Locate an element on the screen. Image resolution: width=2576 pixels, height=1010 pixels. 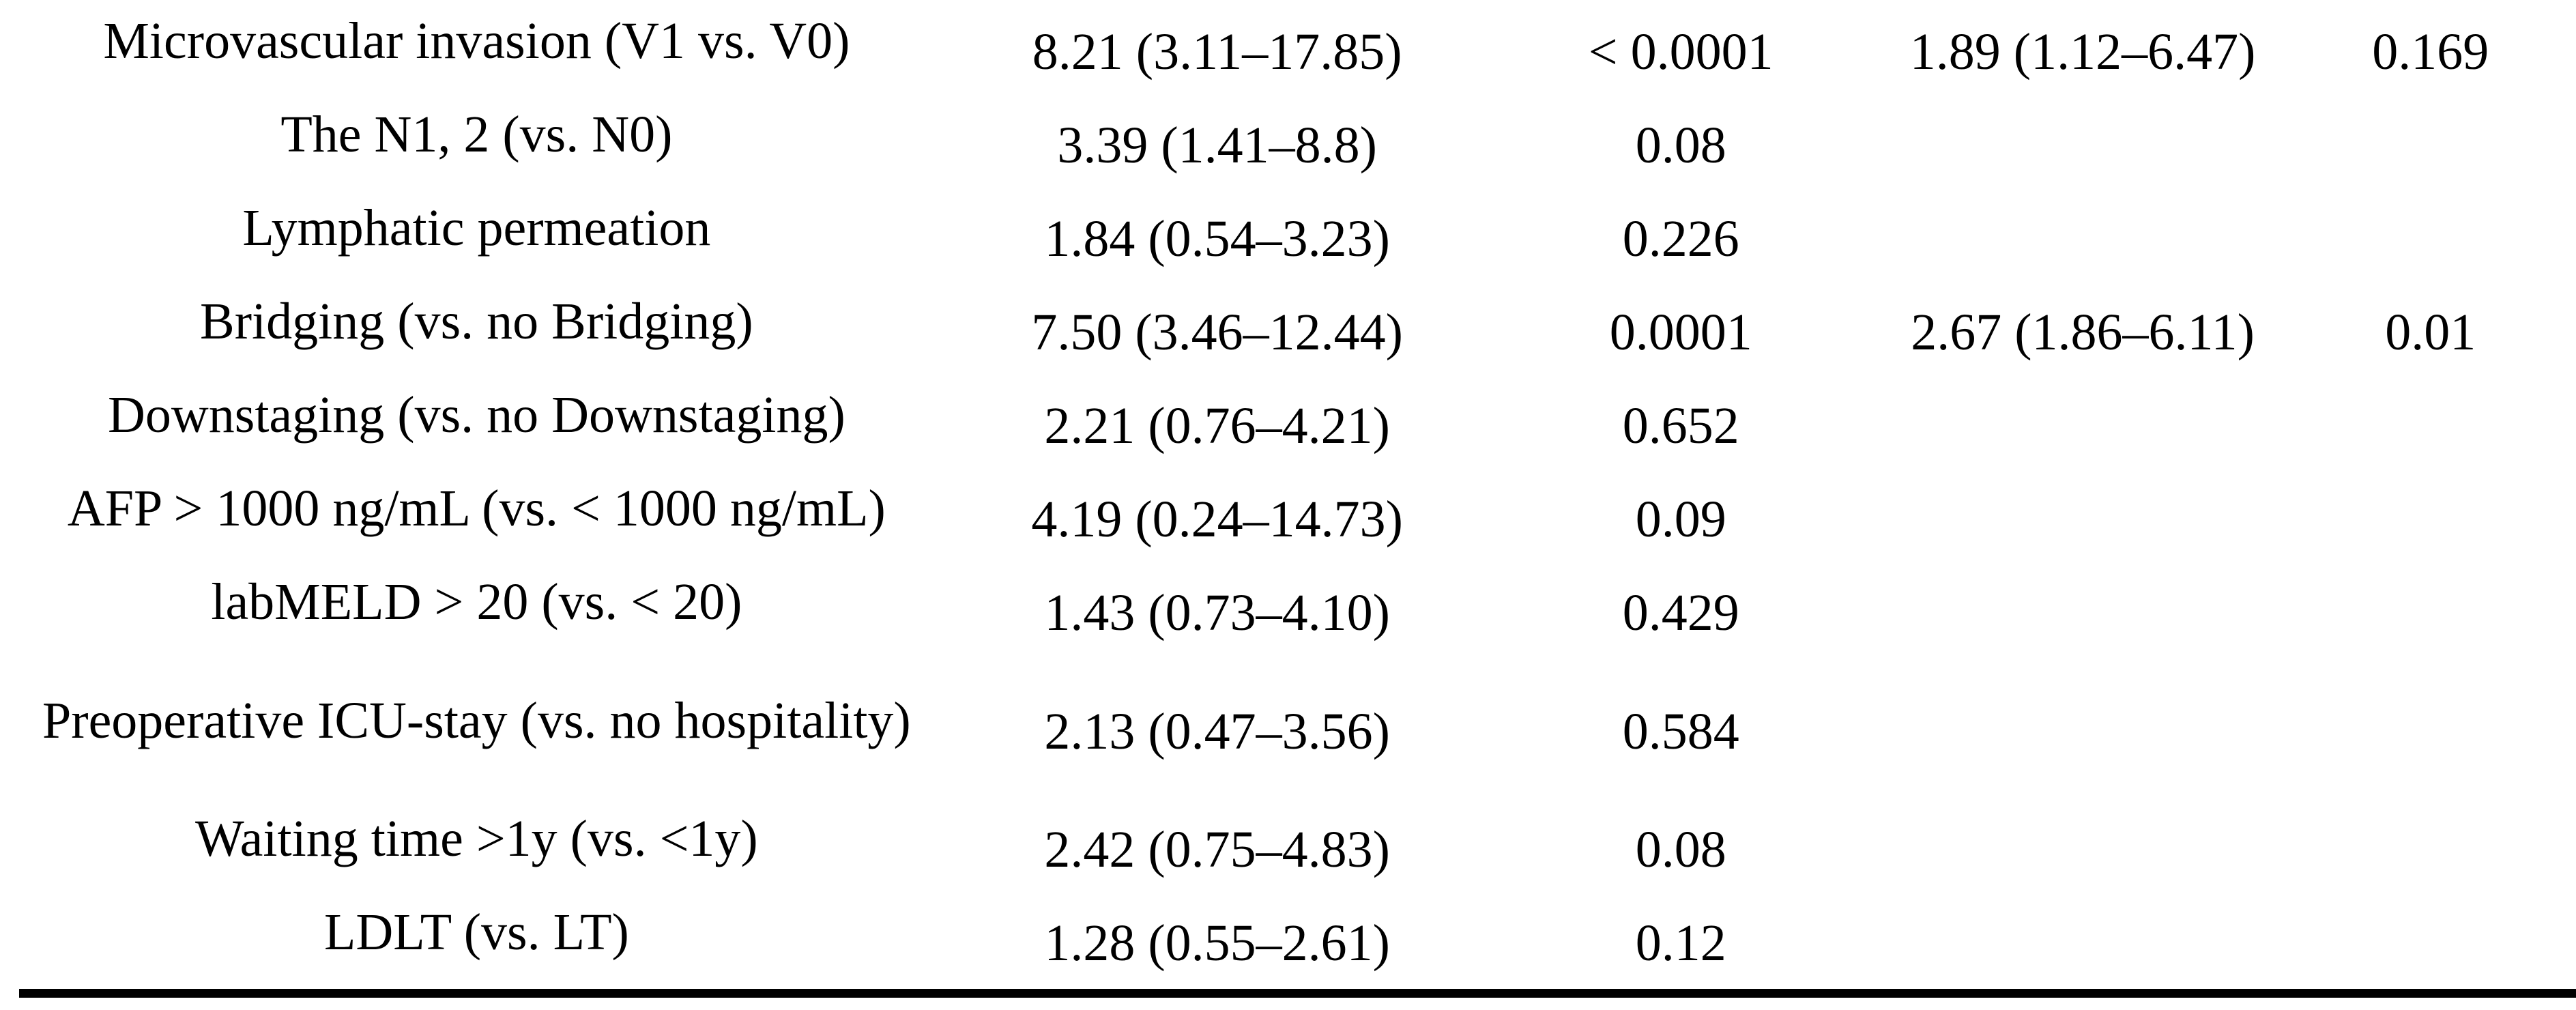
cell-univariate-hr-ci: 1.84 (0.54–3.23) is located at coordinates (1217, 239).